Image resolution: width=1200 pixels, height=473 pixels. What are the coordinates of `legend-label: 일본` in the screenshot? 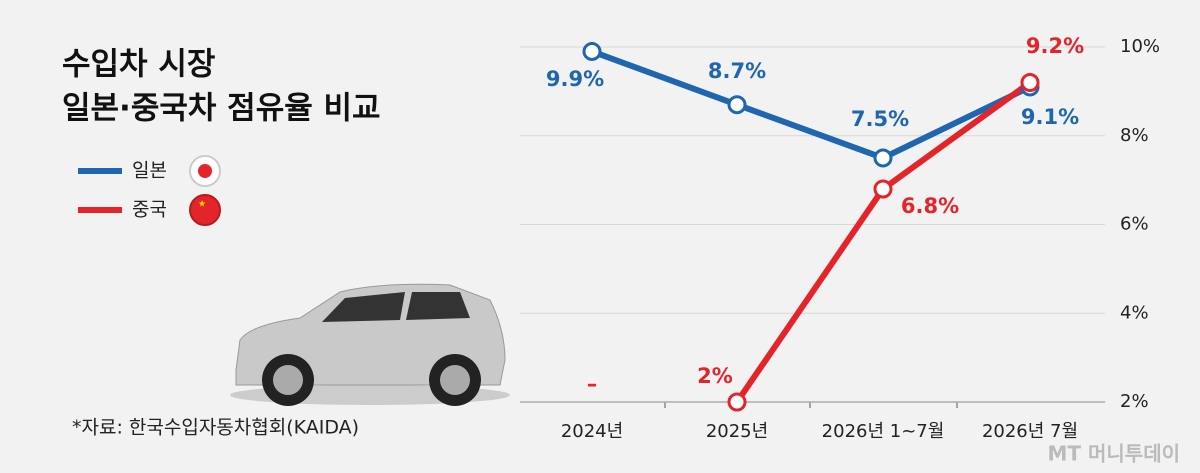 It's located at (149, 171).